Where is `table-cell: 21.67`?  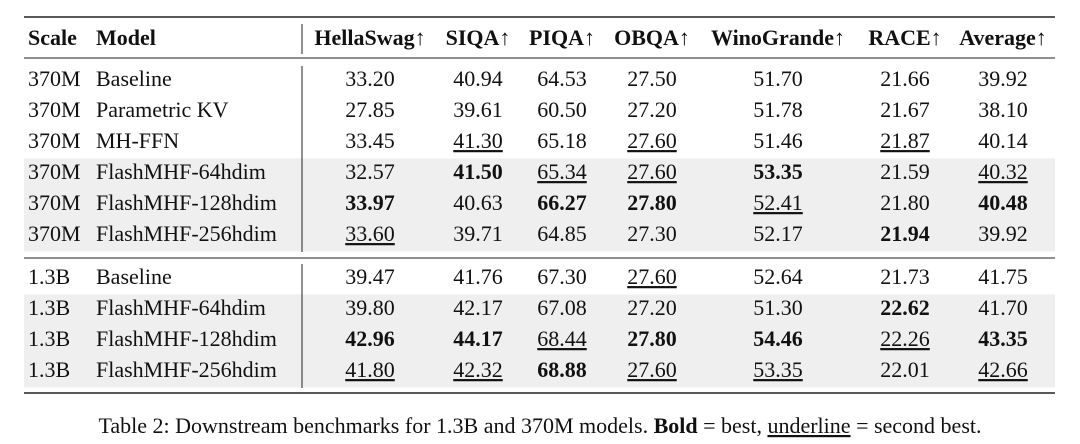
table-cell: 21.67 is located at coordinates (905, 109).